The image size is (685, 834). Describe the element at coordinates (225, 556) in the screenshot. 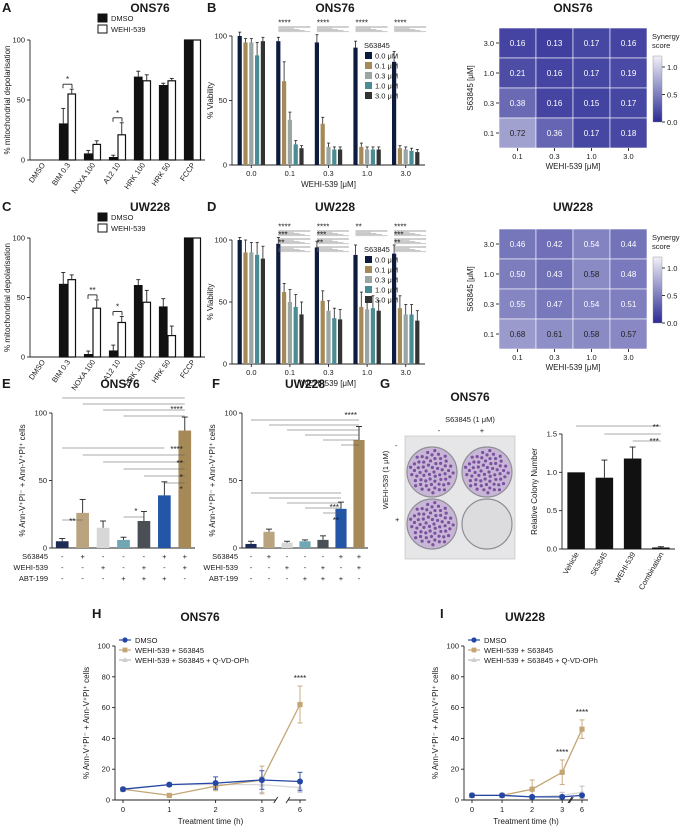

I see `treatment-row-label: S63845` at that location.